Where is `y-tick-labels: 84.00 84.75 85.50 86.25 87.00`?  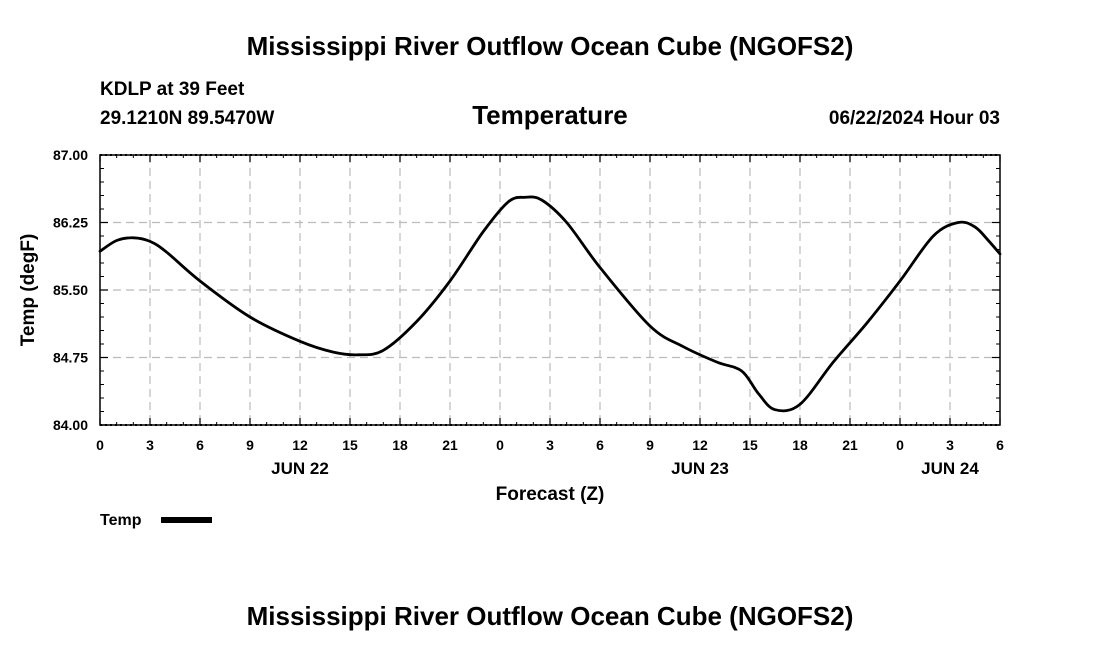
y-tick-labels: 84.00 84.75 85.50 86.25 87.00 is located at coordinates (70, 290).